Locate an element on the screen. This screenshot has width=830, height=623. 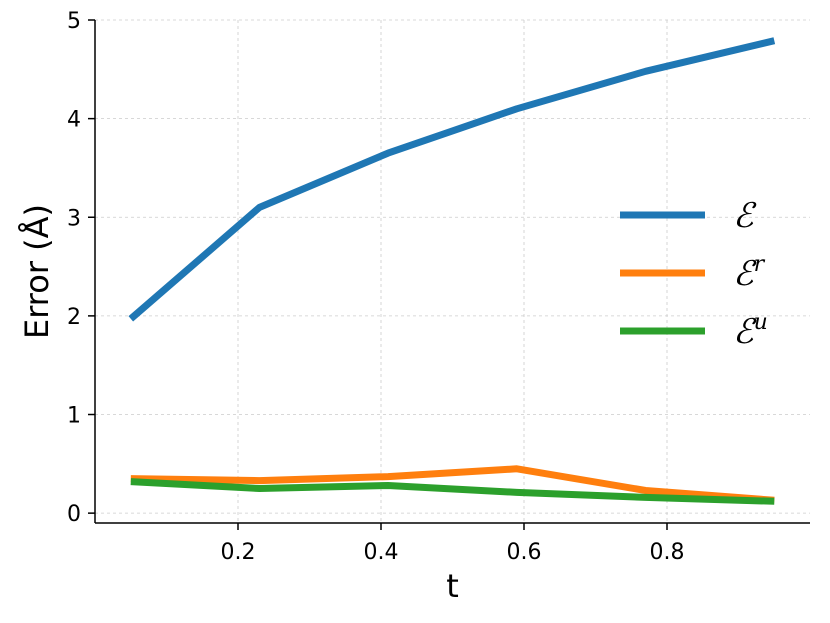
legend-label-2: ℰu is located at coordinates (750, 331).